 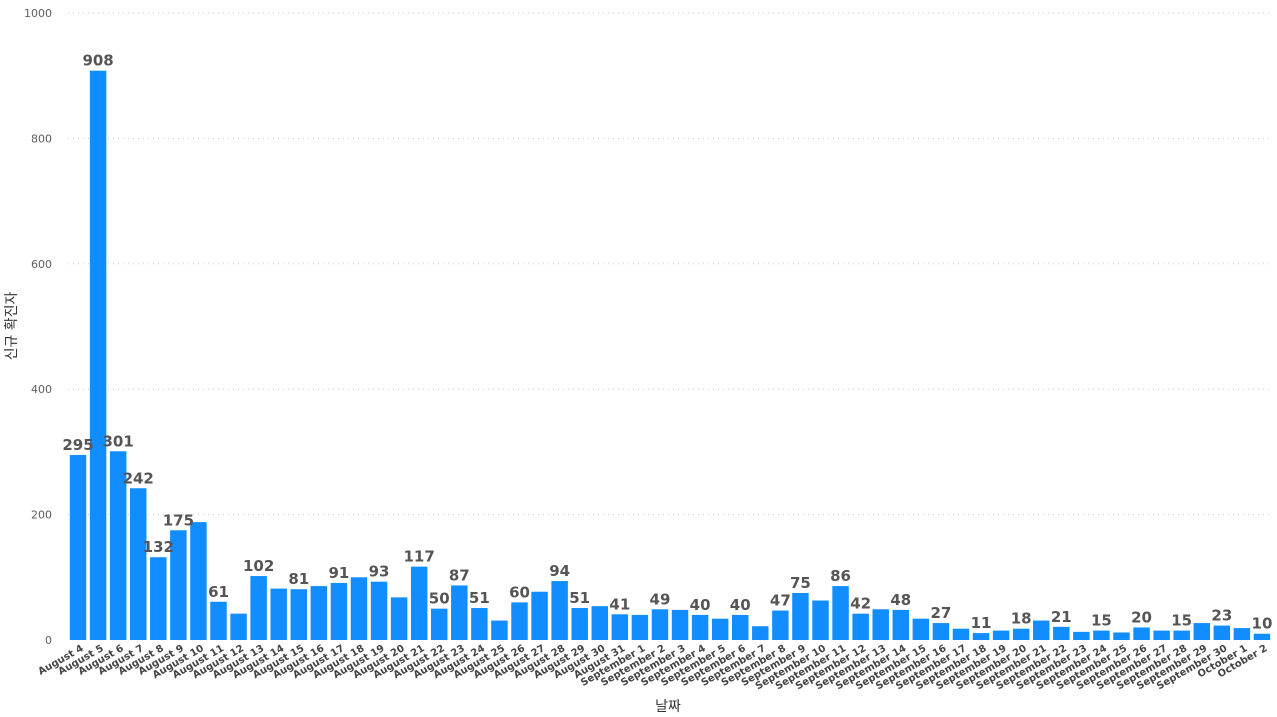 I want to click on data-label: 48, so click(x=900, y=600).